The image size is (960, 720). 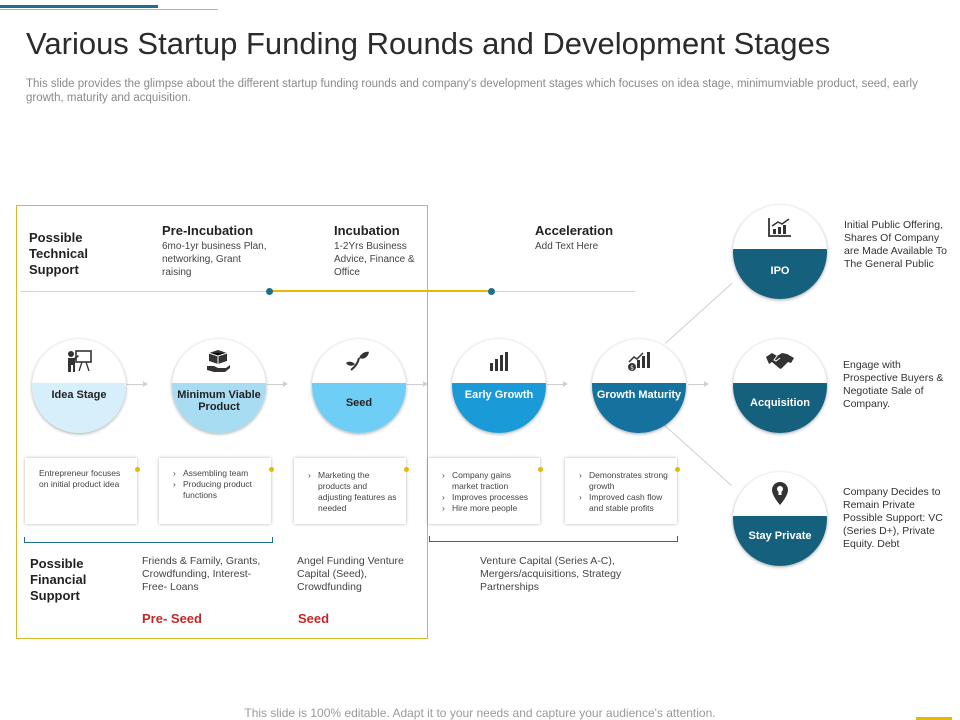 I want to click on seed-circle: Seed, so click(x=359, y=386).